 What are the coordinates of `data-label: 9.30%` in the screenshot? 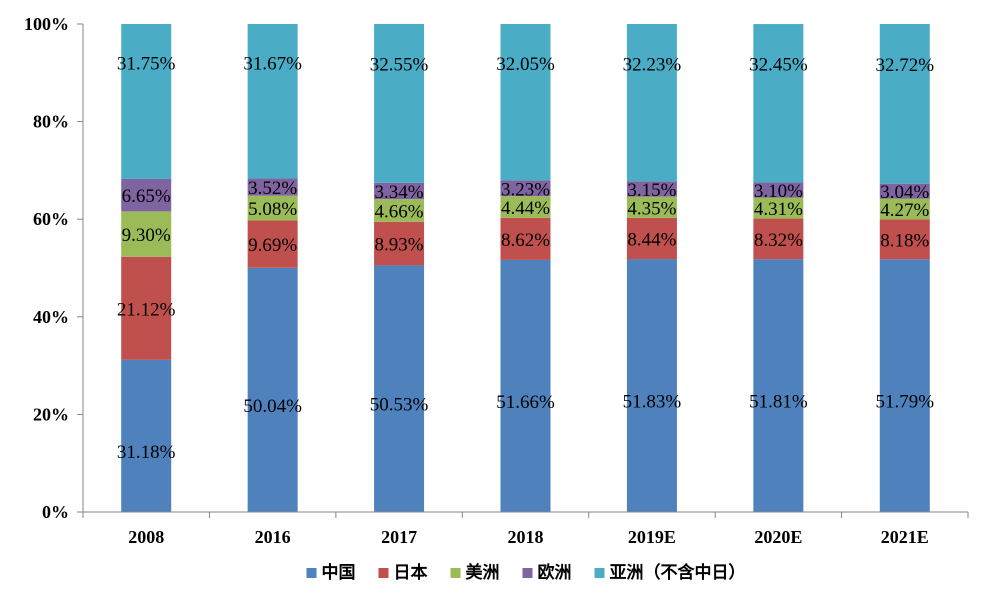 It's located at (146, 235).